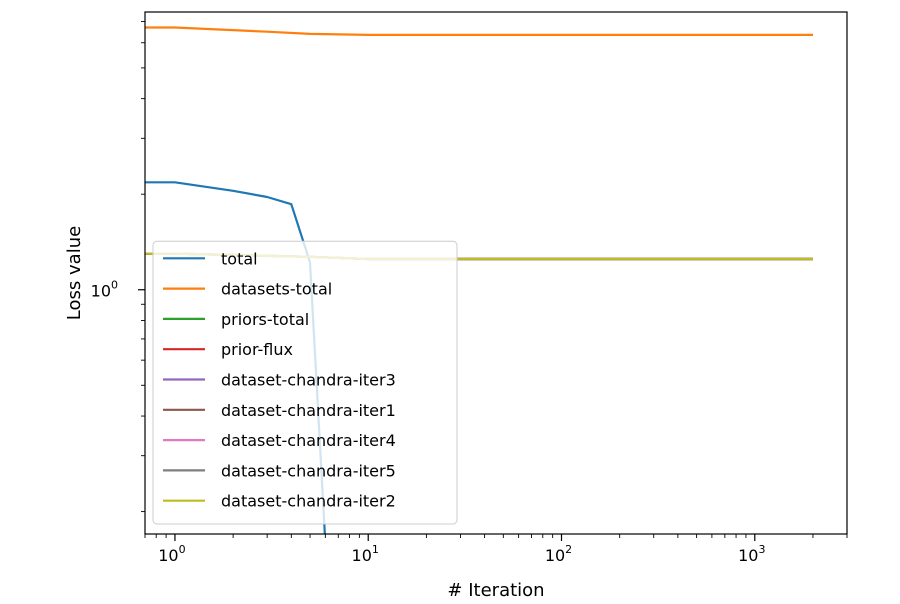 The width and height of the screenshot is (900, 604). Describe the element at coordinates (308, 440) in the screenshot. I see `legend-label-dataset-chandra-iter4: dataset-chandra-iter4` at that location.